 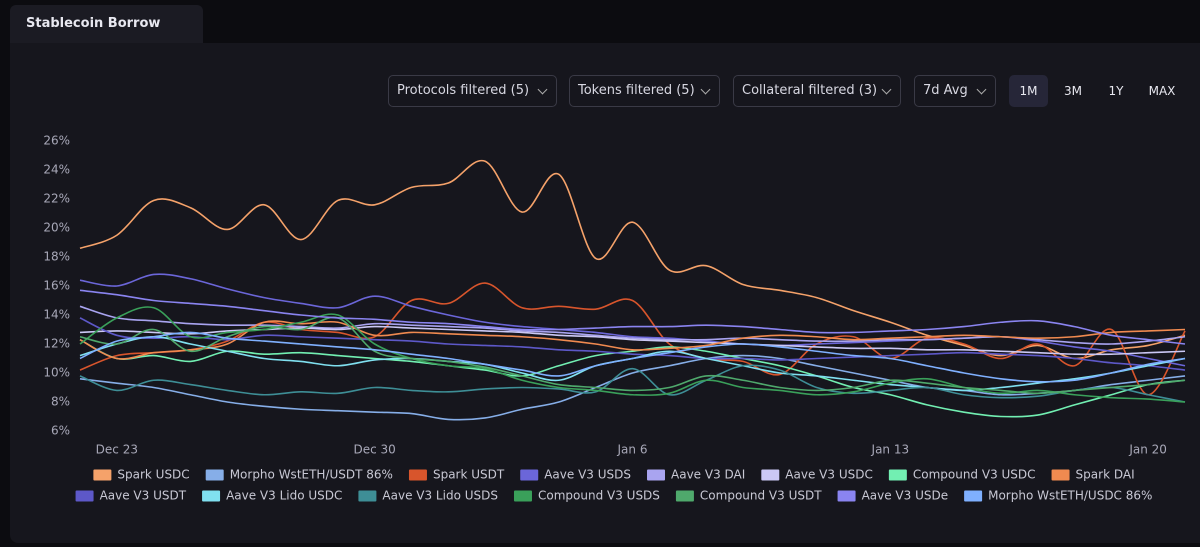 What do you see at coordinates (761, 496) in the screenshot?
I see `legend-label: Compound V3 USDT` at bounding box center [761, 496].